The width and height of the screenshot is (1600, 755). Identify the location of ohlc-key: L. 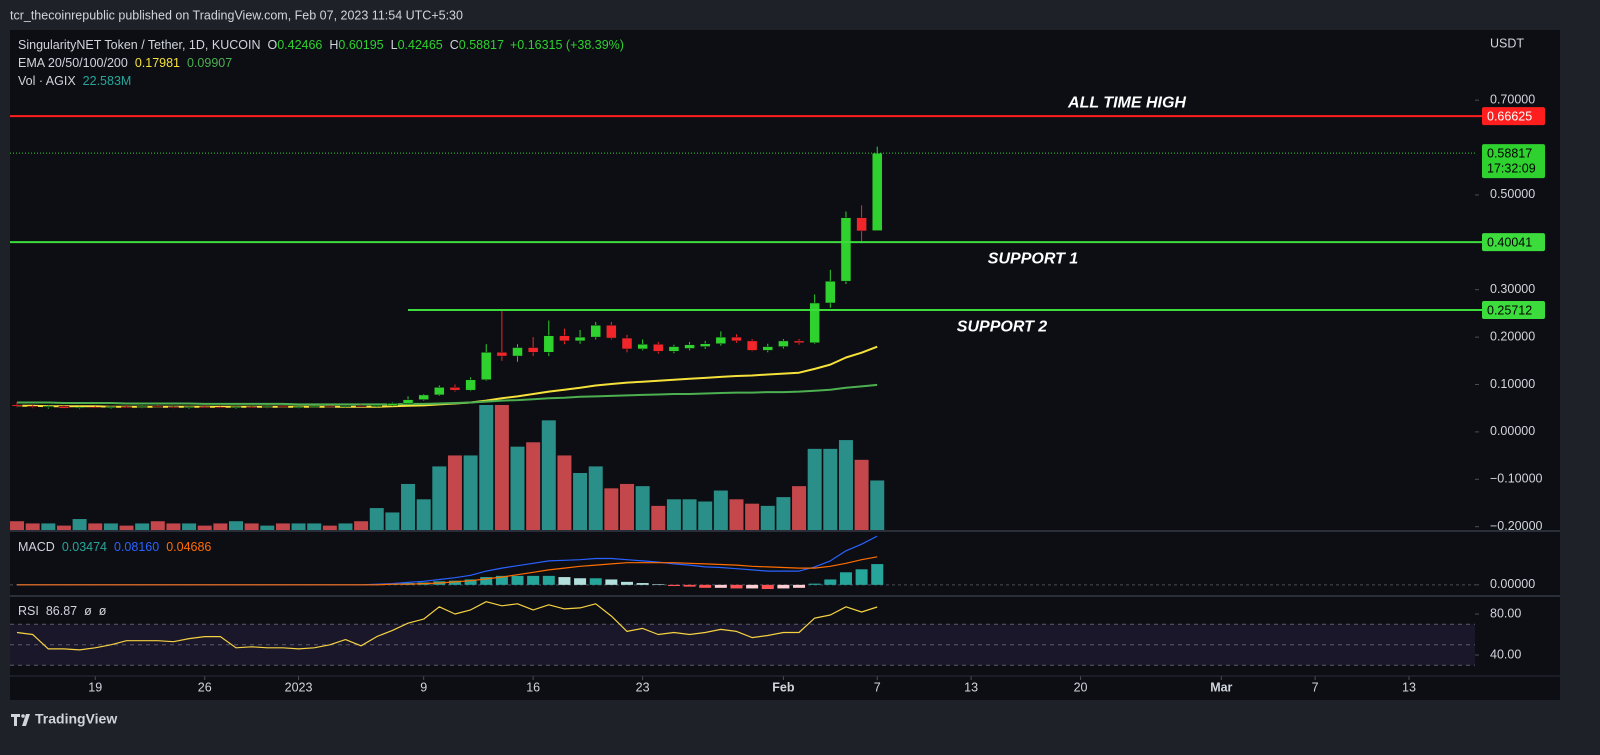
(394, 45).